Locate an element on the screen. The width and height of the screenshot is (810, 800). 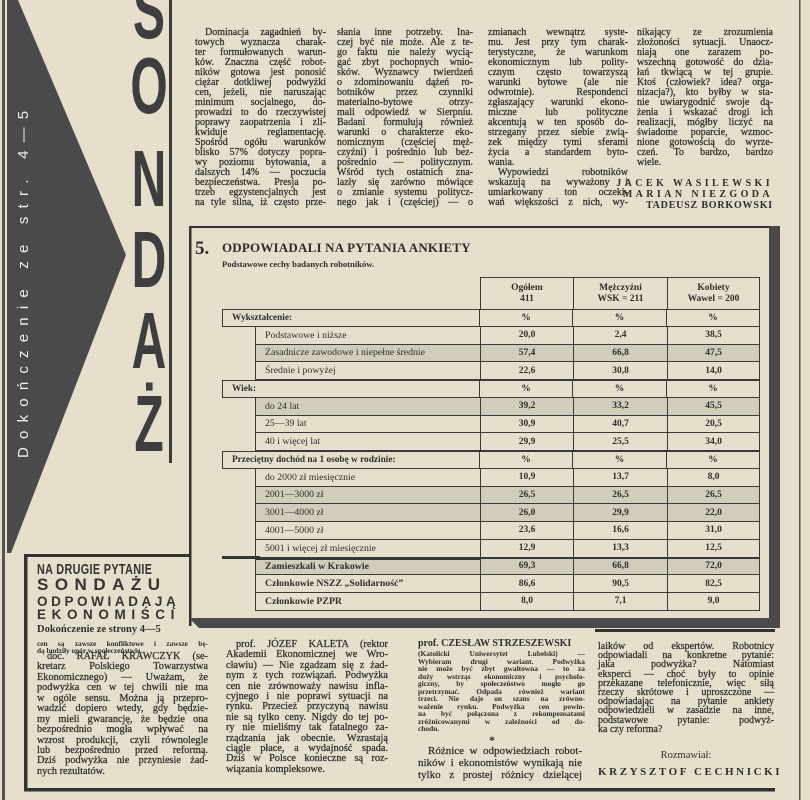
text-line: wiązania kompleksowe. is located at coordinates (275, 769).